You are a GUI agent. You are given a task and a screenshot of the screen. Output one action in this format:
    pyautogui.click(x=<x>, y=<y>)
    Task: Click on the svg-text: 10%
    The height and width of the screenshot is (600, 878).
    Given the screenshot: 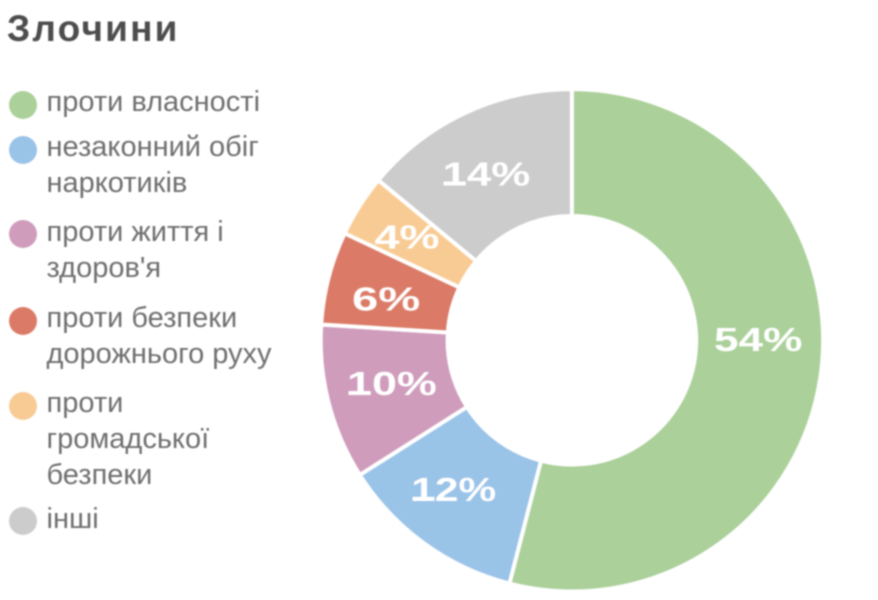 What is the action you would take?
    pyautogui.click(x=392, y=384)
    